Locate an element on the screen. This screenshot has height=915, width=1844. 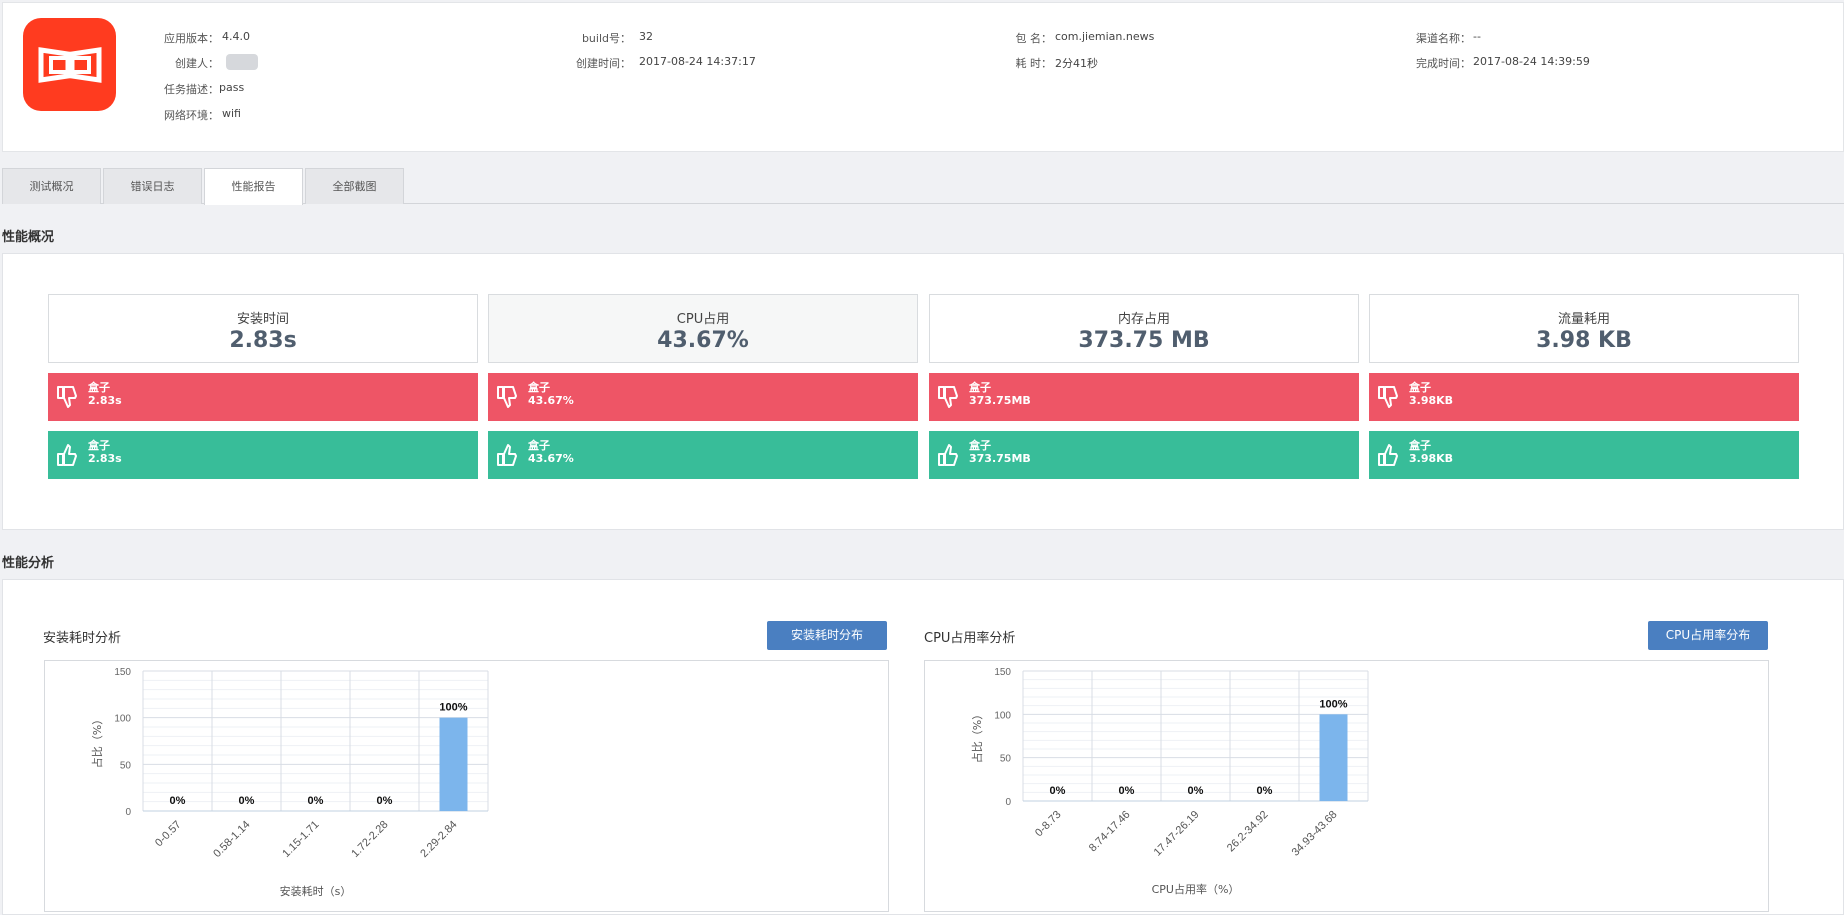
traffic-usage-card: 流量耗用 3.98 KB is located at coordinates (1584, 328).